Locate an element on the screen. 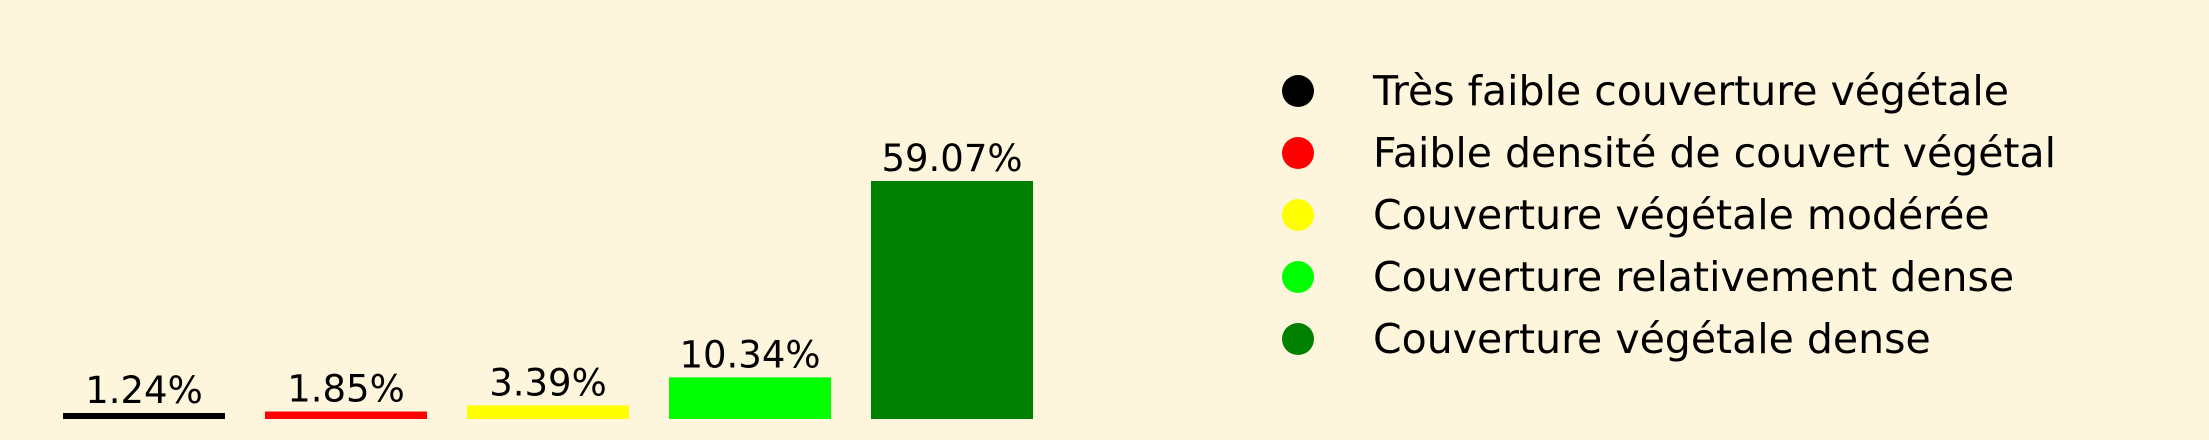  bar-value-label-3: 3.39% is located at coordinates (548, 382).